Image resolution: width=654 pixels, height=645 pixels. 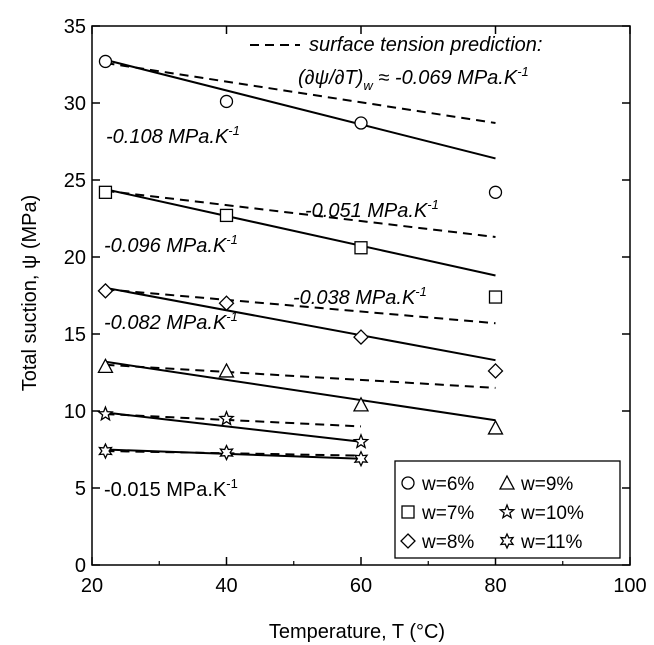 What do you see at coordinates (551, 542) in the screenshot?
I see `legend-label-w11: w=11%` at bounding box center [551, 542].